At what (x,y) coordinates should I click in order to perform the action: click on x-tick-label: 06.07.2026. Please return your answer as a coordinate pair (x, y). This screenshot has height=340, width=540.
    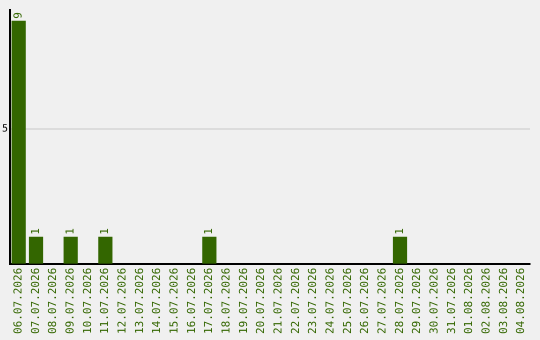
    Looking at the image, I should click on (18, 301).